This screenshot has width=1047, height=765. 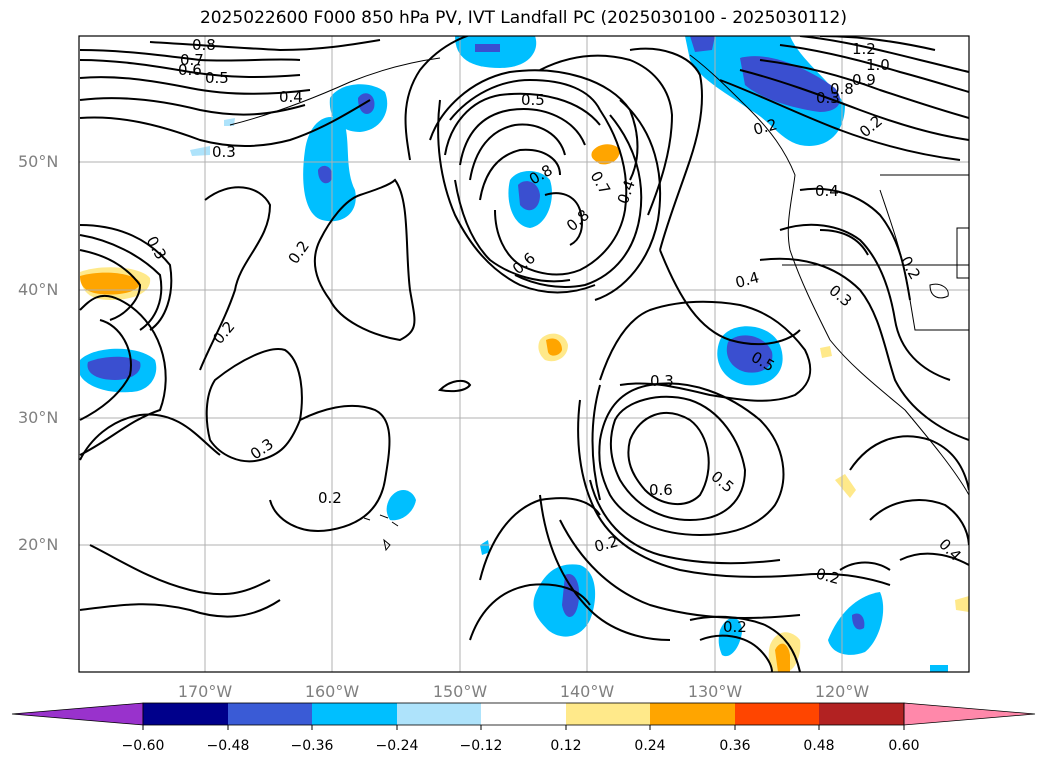 I want to click on colorbar-tick-label: −0.48, so click(x=228, y=746).